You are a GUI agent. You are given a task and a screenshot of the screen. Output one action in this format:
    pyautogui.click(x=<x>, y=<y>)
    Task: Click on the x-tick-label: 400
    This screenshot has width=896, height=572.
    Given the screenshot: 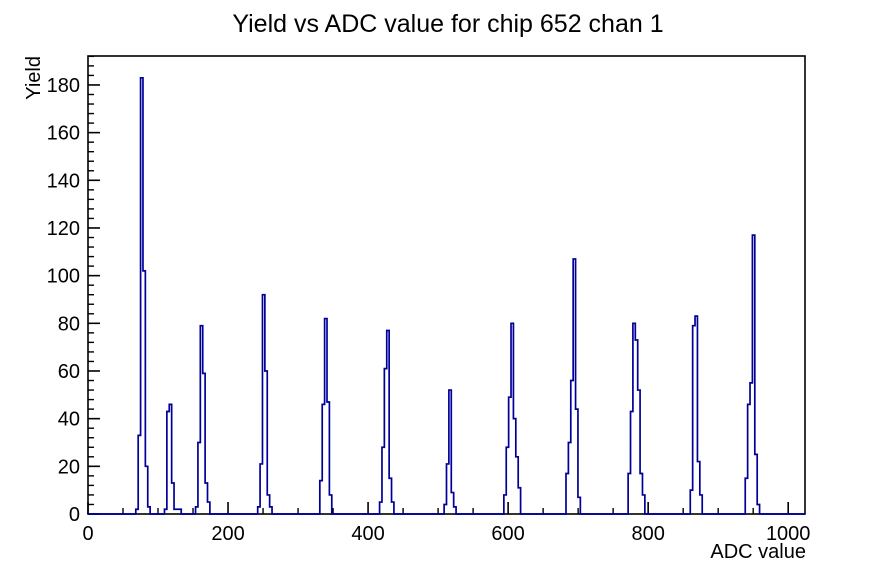 What is the action you would take?
    pyautogui.click(x=367, y=534)
    